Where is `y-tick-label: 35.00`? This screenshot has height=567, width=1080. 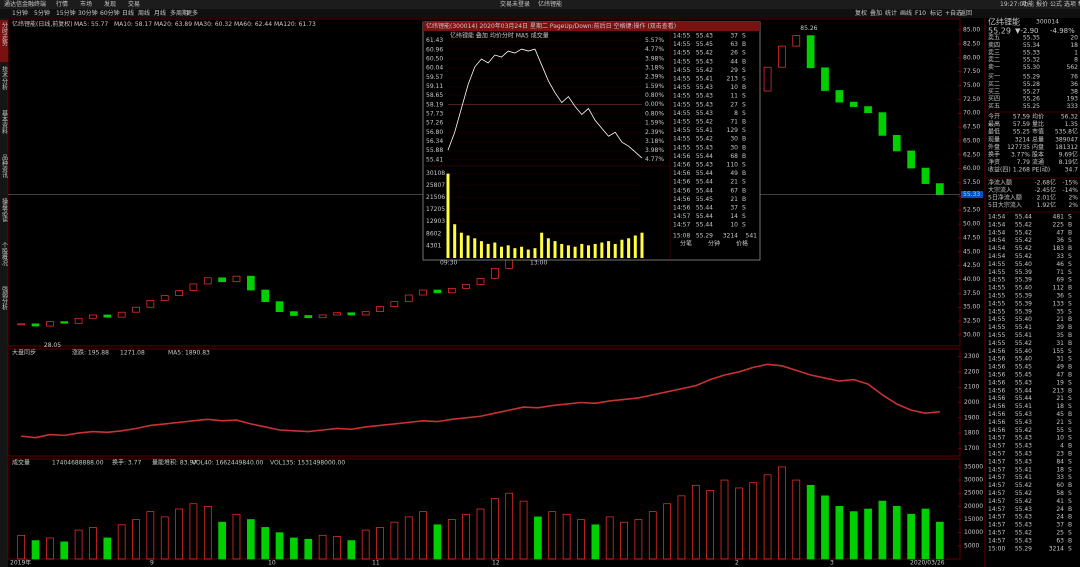 y-tick-label: 35.00 is located at coordinates (971, 307).